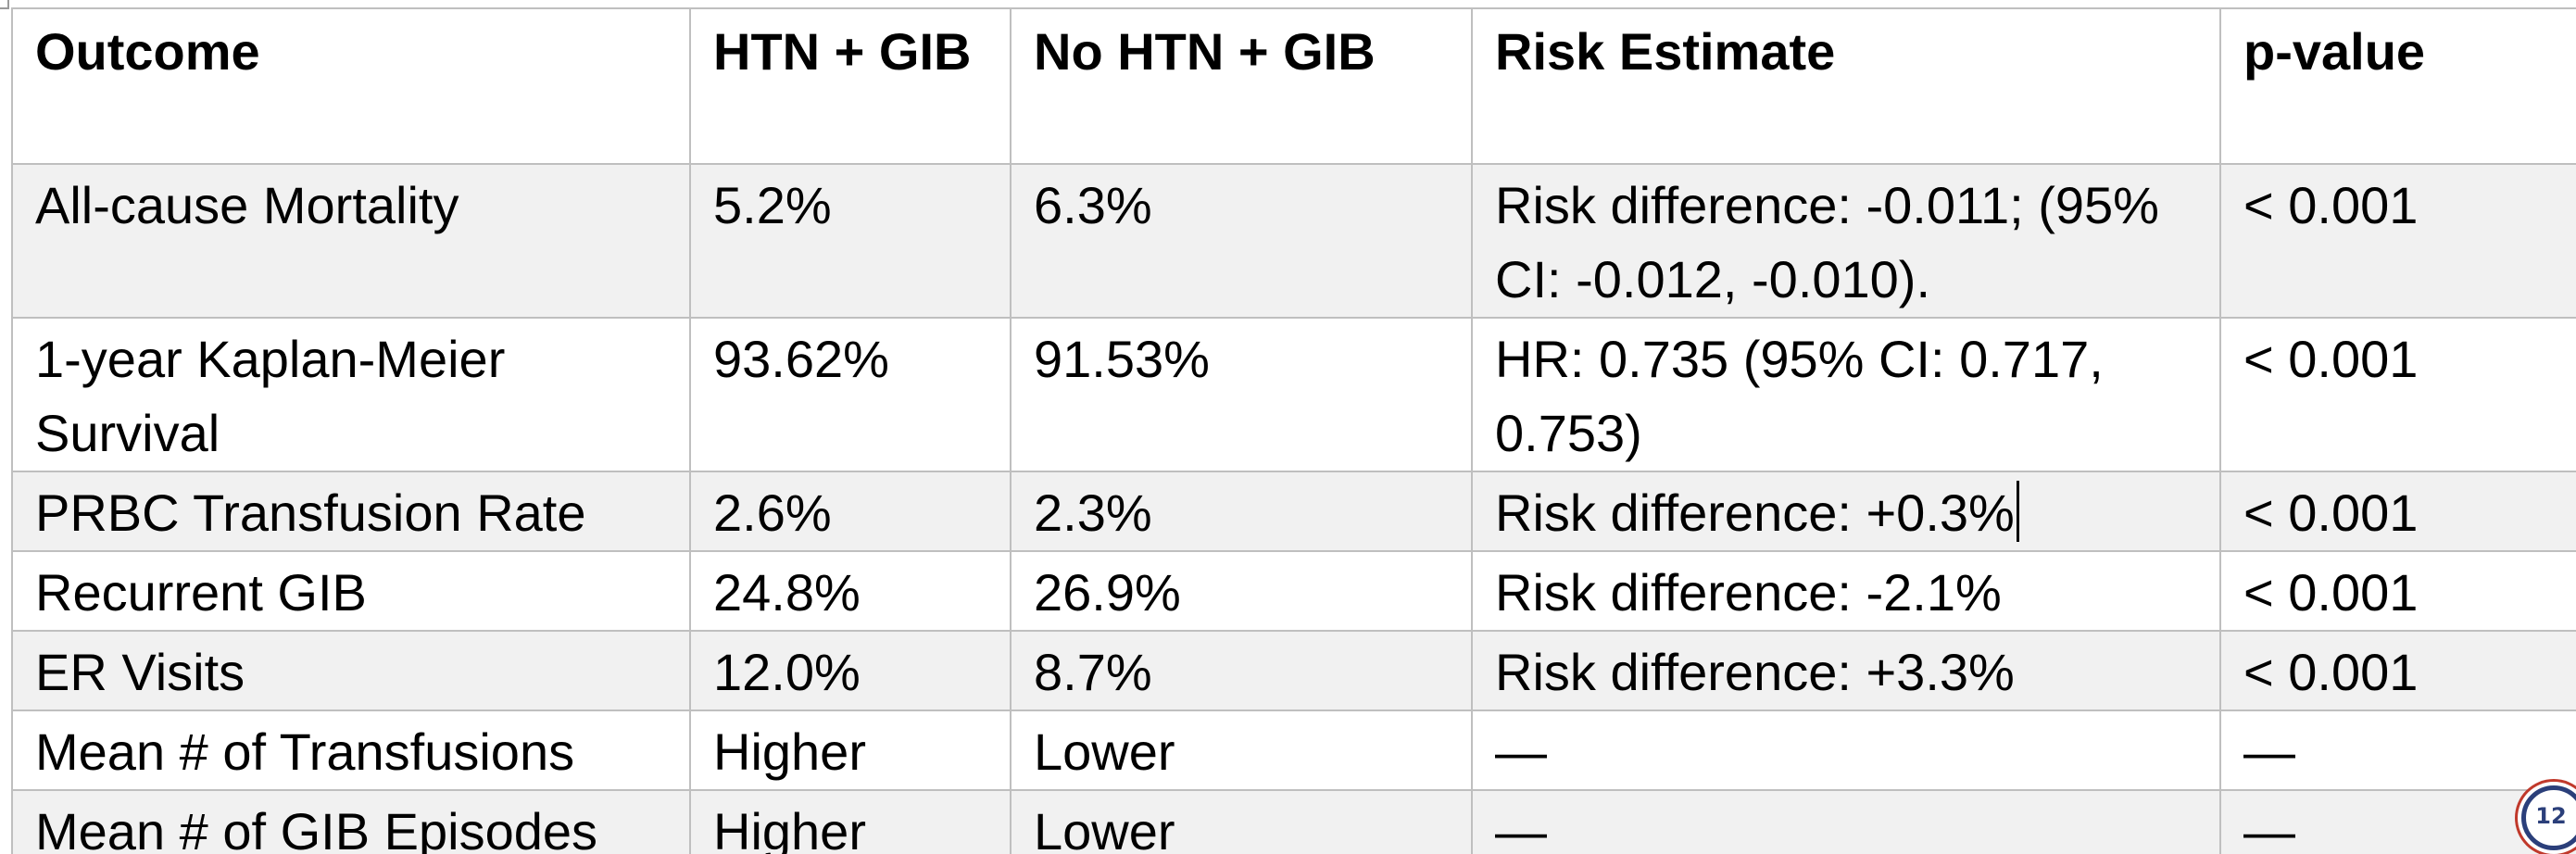  What do you see at coordinates (1846, 591) in the screenshot?
I see `cell-risk-estimate: Risk difference: -2.1%` at bounding box center [1846, 591].